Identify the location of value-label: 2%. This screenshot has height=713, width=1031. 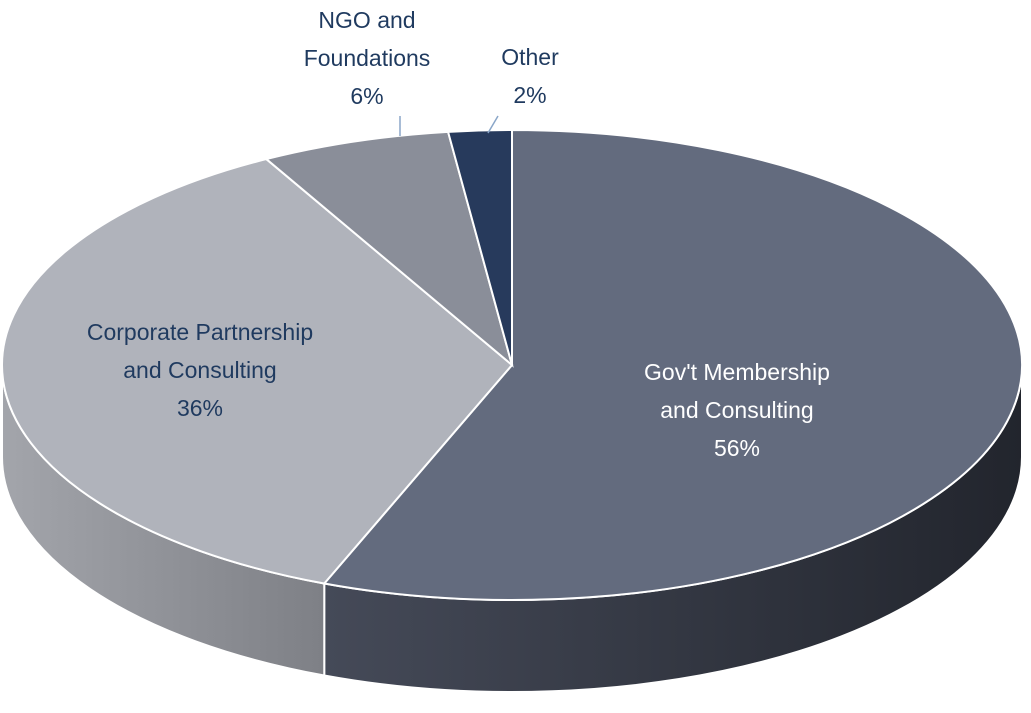
(530, 95).